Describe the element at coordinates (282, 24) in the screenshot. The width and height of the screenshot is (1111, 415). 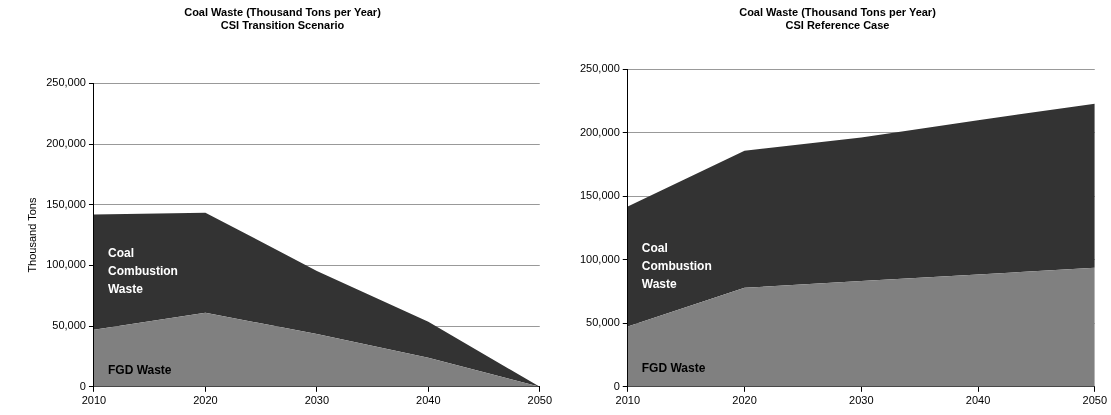
I see `chart-subtitle: CSI Transition Scenario` at that location.